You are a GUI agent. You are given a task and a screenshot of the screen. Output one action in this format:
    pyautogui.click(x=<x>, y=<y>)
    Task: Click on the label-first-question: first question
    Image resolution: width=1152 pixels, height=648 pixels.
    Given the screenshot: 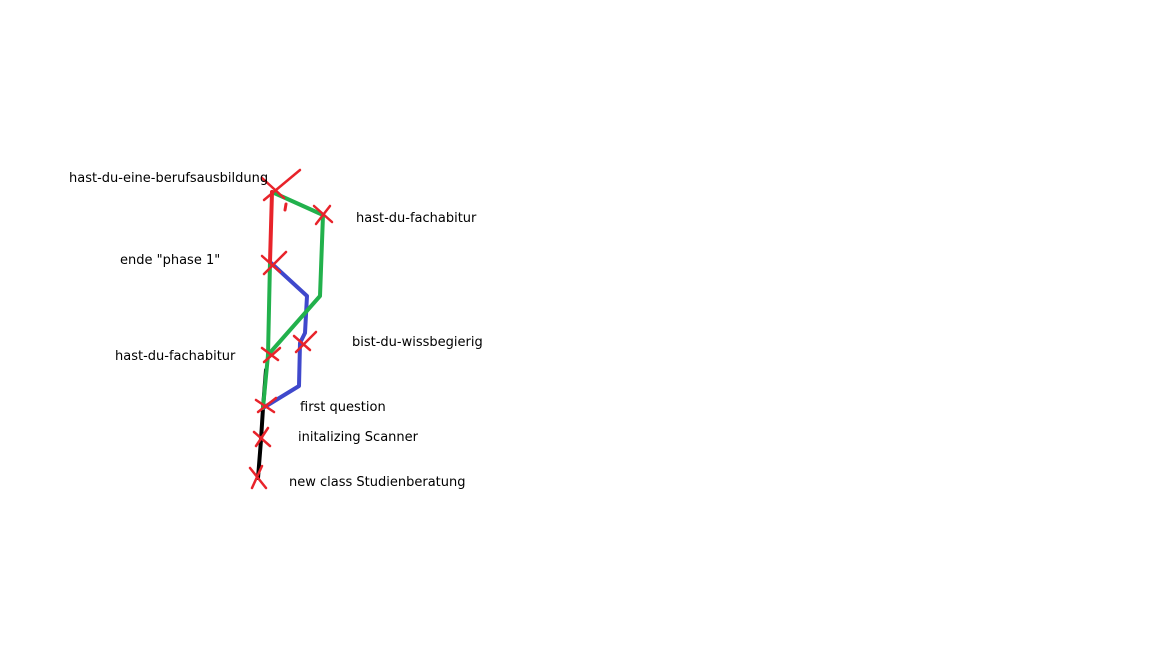 What is the action you would take?
    pyautogui.click(x=343, y=407)
    